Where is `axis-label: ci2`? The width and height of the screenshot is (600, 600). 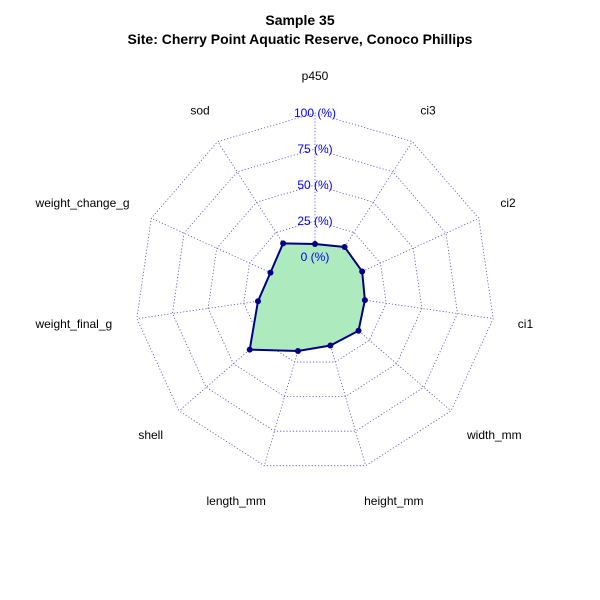 axis-label: ci2 is located at coordinates (508, 203).